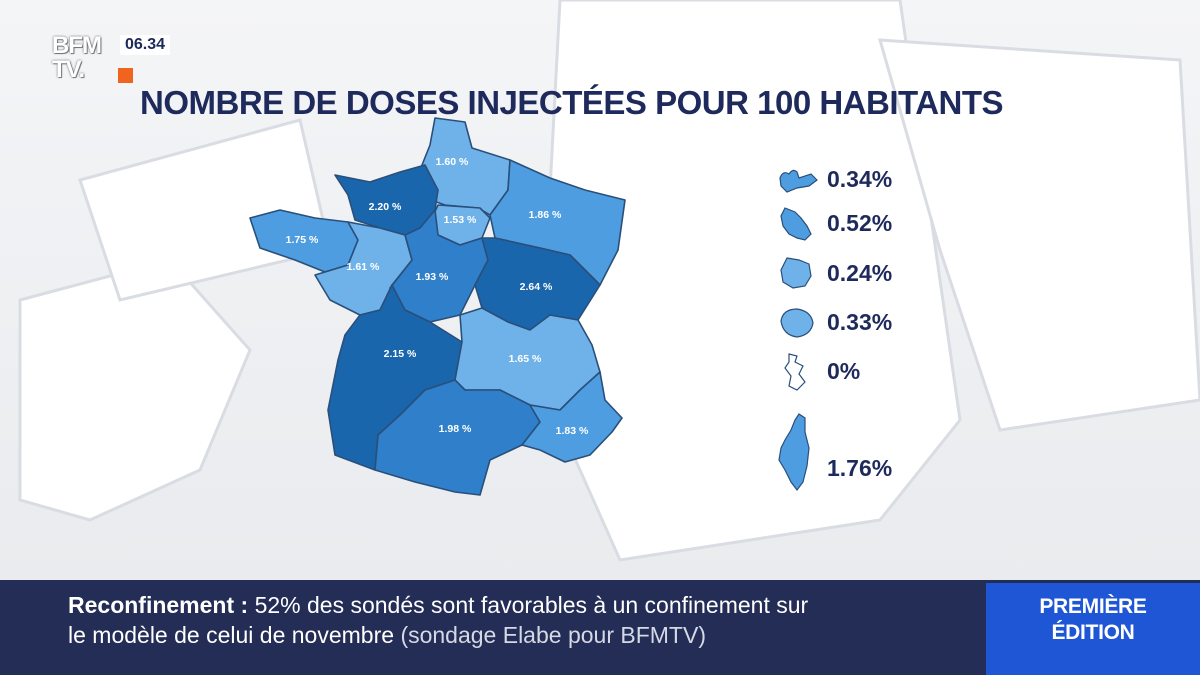 This screenshot has width=1200, height=675. I want to click on region-label-paca: 1.83 %, so click(572, 431).